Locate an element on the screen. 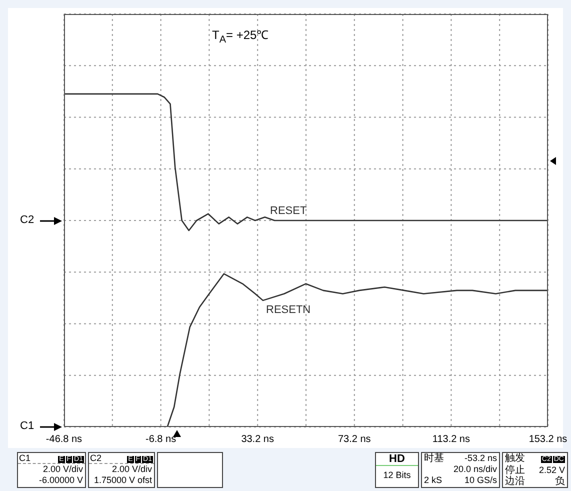  text: 2.52 V is located at coordinates (551, 470).